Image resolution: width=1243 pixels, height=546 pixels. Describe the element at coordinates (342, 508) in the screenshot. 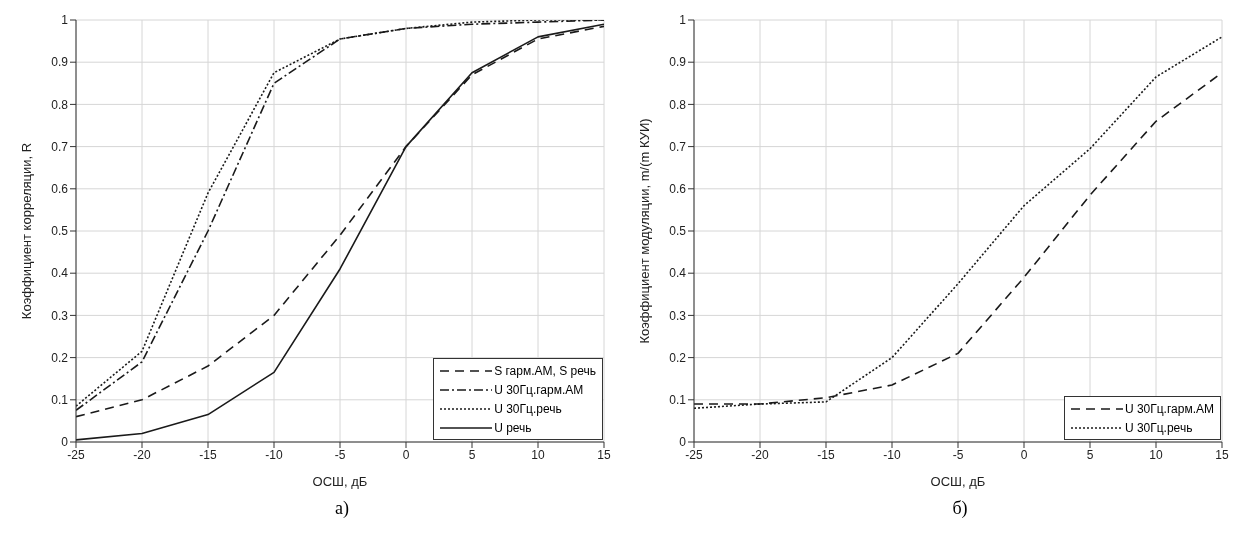

I see `text: а)` at that location.